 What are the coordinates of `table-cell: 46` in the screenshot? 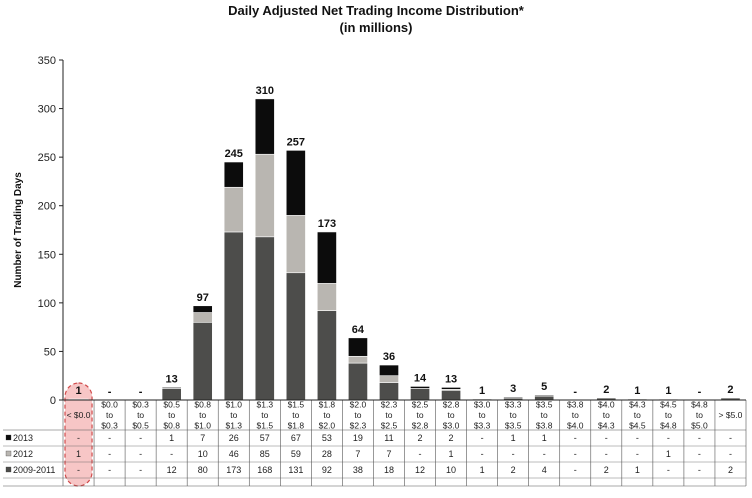 It's located at (234, 454).